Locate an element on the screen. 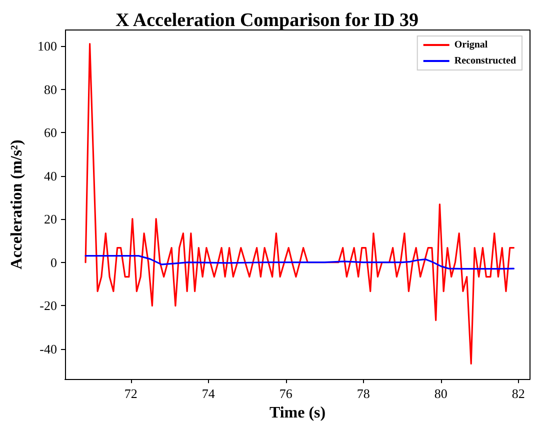 Image resolution: width=534 pixels, height=426 pixels. y-tick-label: -40 is located at coordinates (48, 348).